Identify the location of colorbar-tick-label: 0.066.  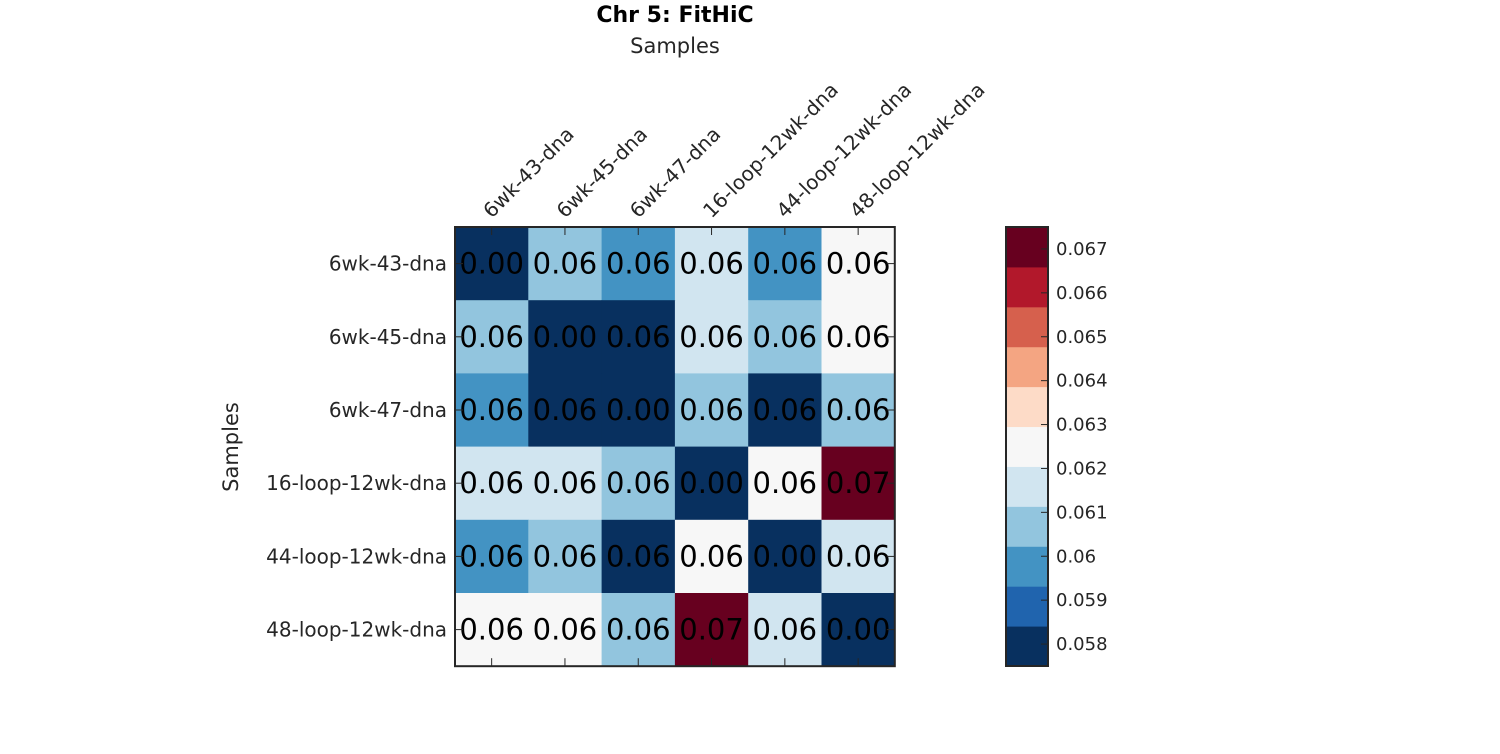
(1082, 293).